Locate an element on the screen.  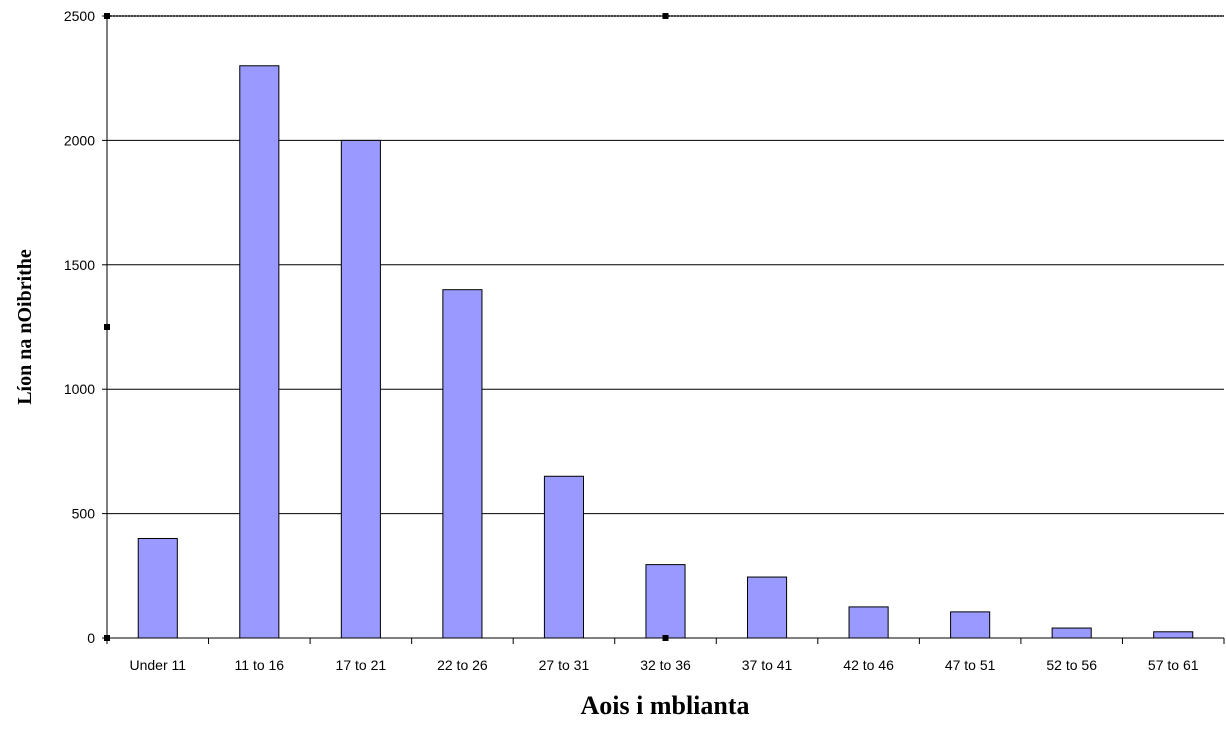
y-tick-label: 0 is located at coordinates (91, 638).